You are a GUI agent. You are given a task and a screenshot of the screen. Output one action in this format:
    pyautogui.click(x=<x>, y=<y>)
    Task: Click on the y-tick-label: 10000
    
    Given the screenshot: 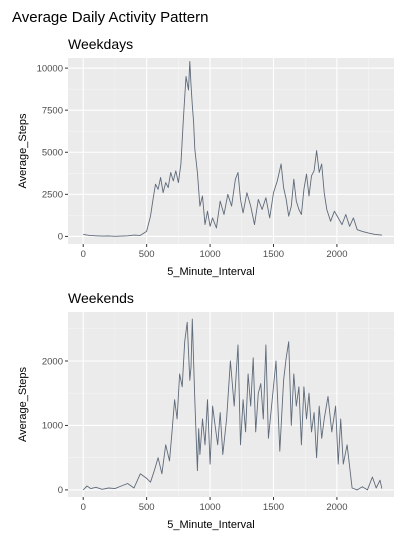 What is the action you would take?
    pyautogui.click(x=50, y=68)
    